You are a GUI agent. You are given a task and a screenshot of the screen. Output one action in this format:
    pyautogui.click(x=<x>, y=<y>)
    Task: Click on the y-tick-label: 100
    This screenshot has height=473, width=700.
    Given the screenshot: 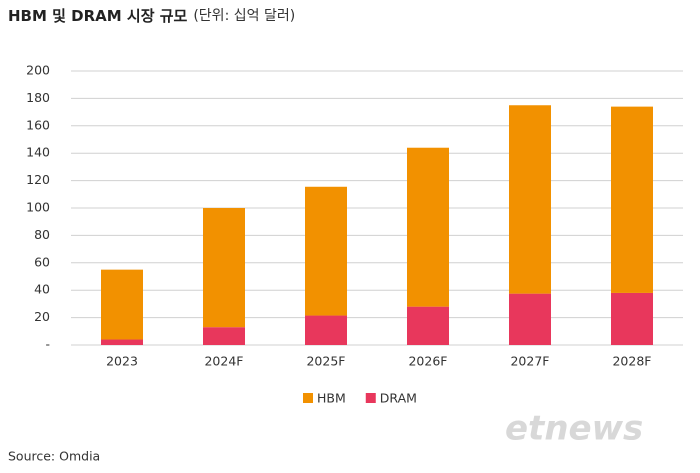 What is the action you would take?
    pyautogui.click(x=38, y=207)
    